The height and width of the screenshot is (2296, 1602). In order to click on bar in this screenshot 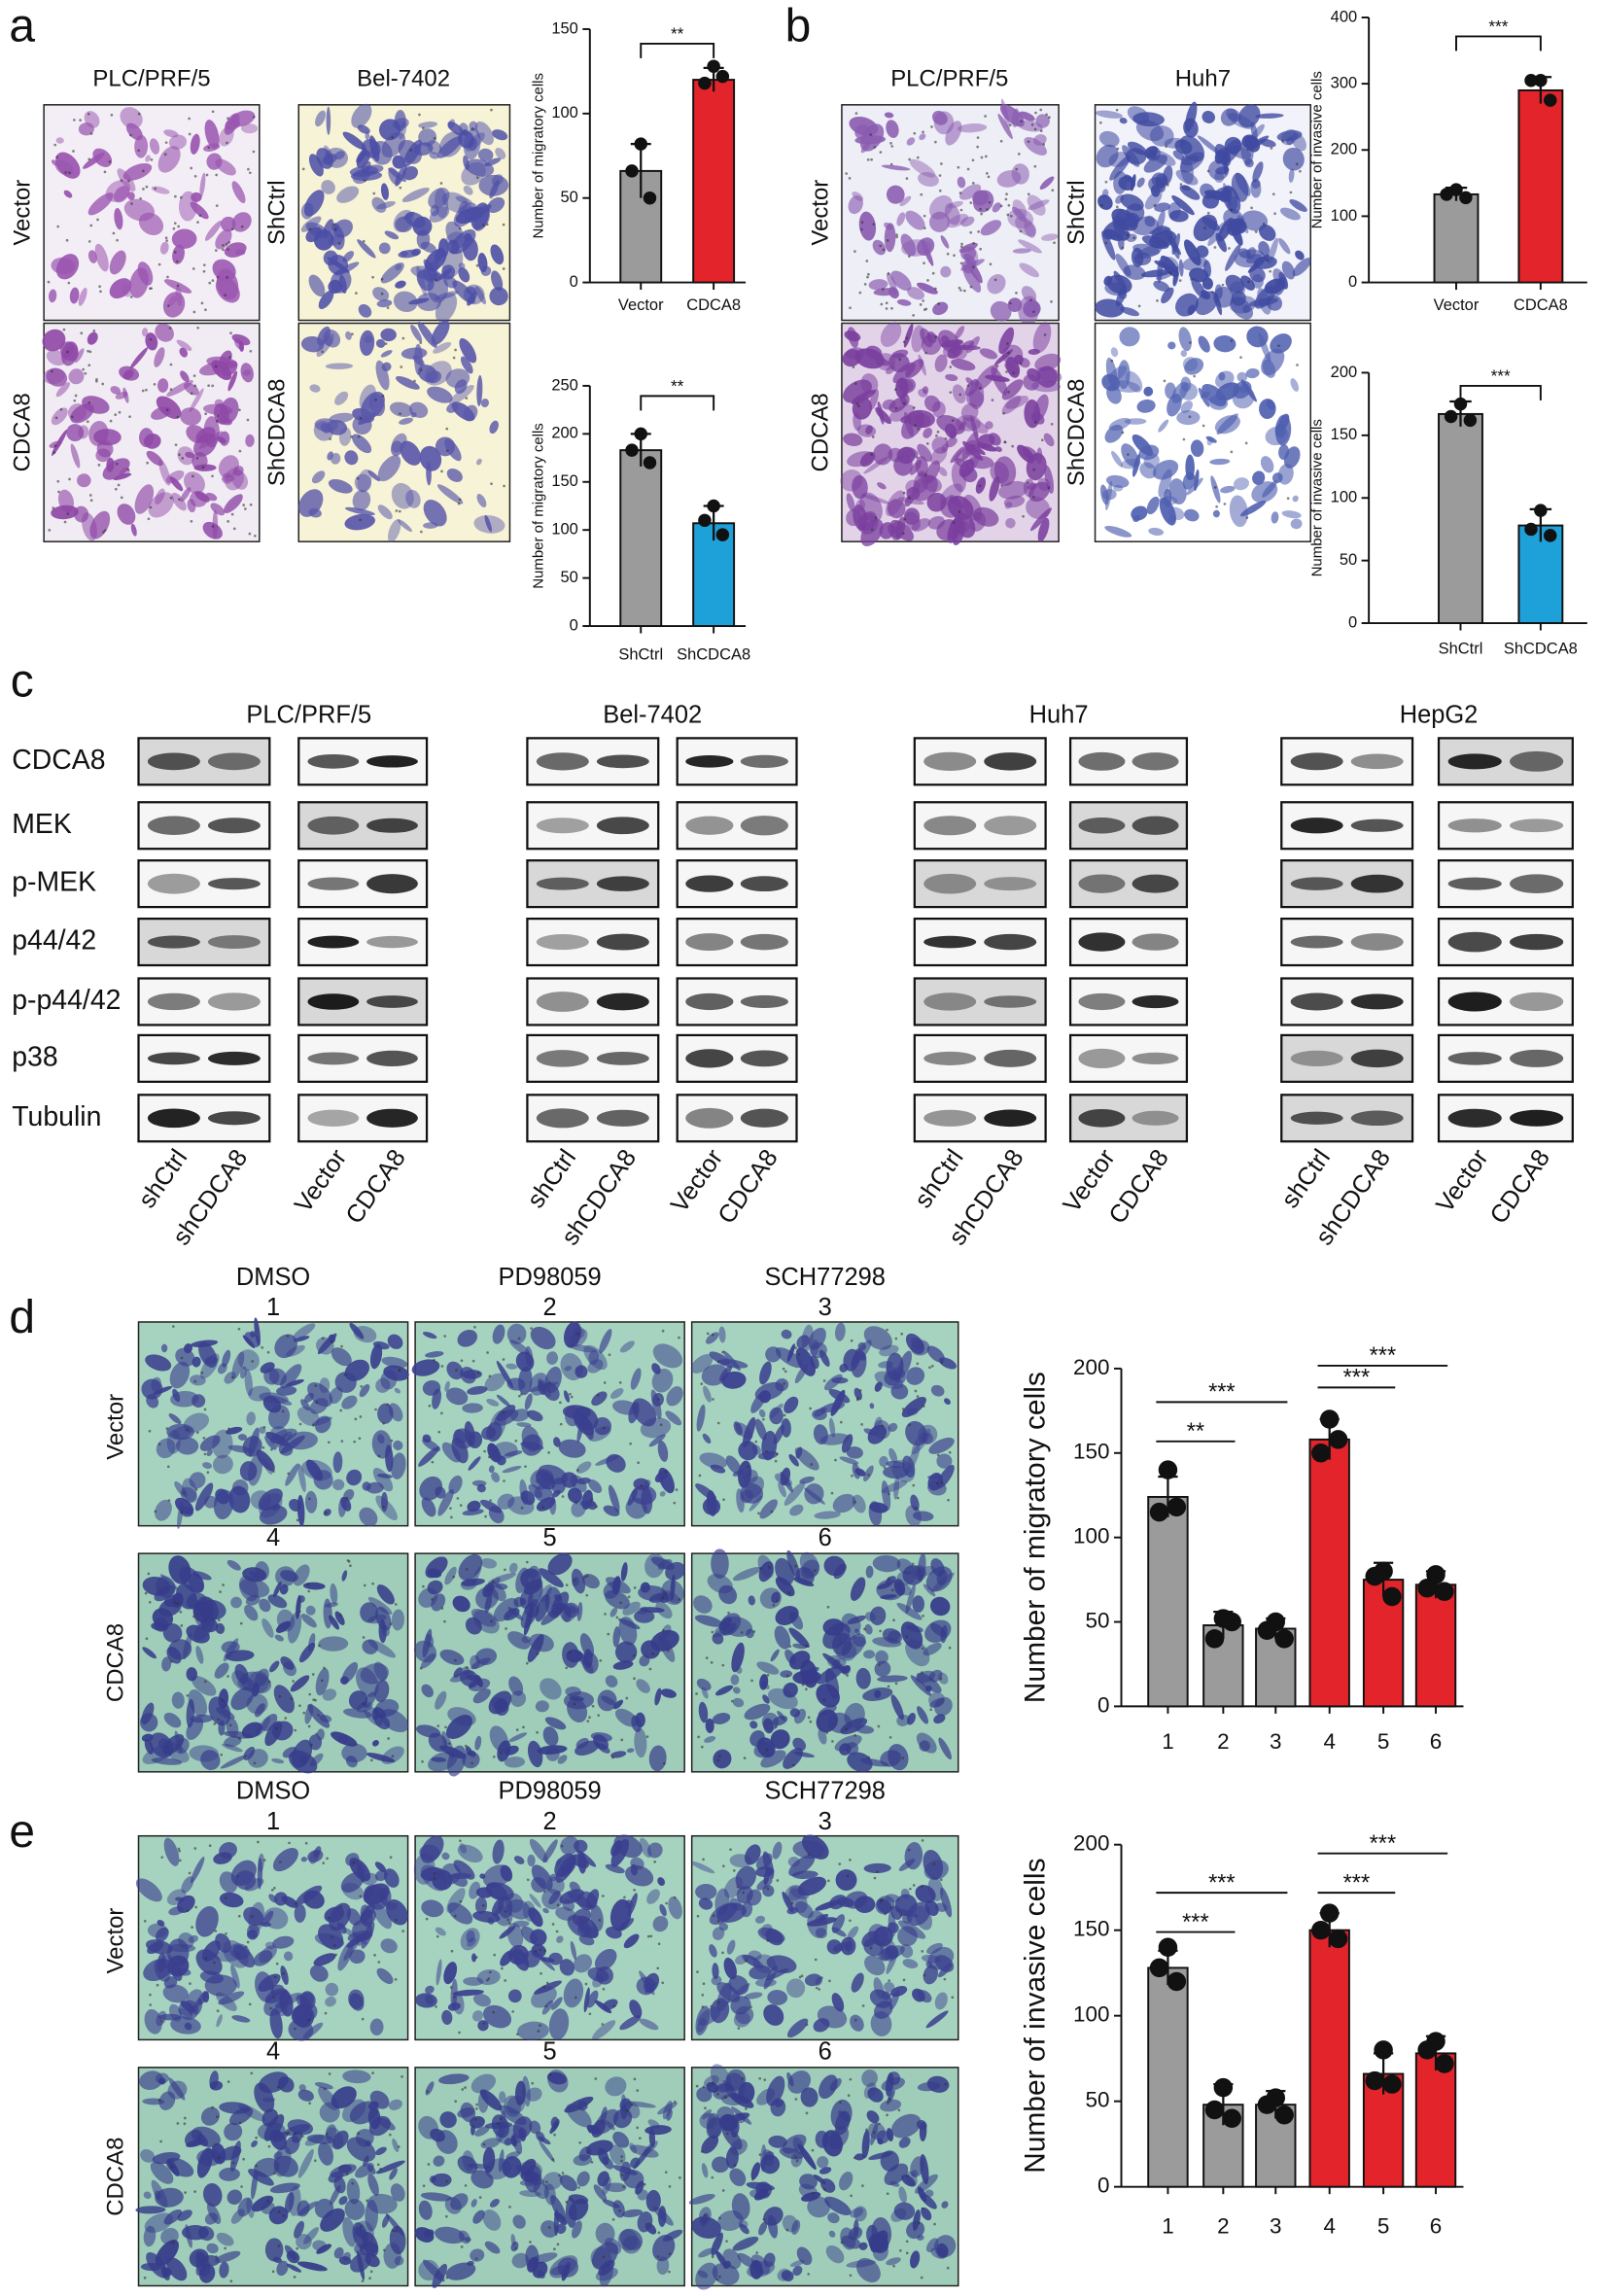, I will do `click(1457, 238)`.